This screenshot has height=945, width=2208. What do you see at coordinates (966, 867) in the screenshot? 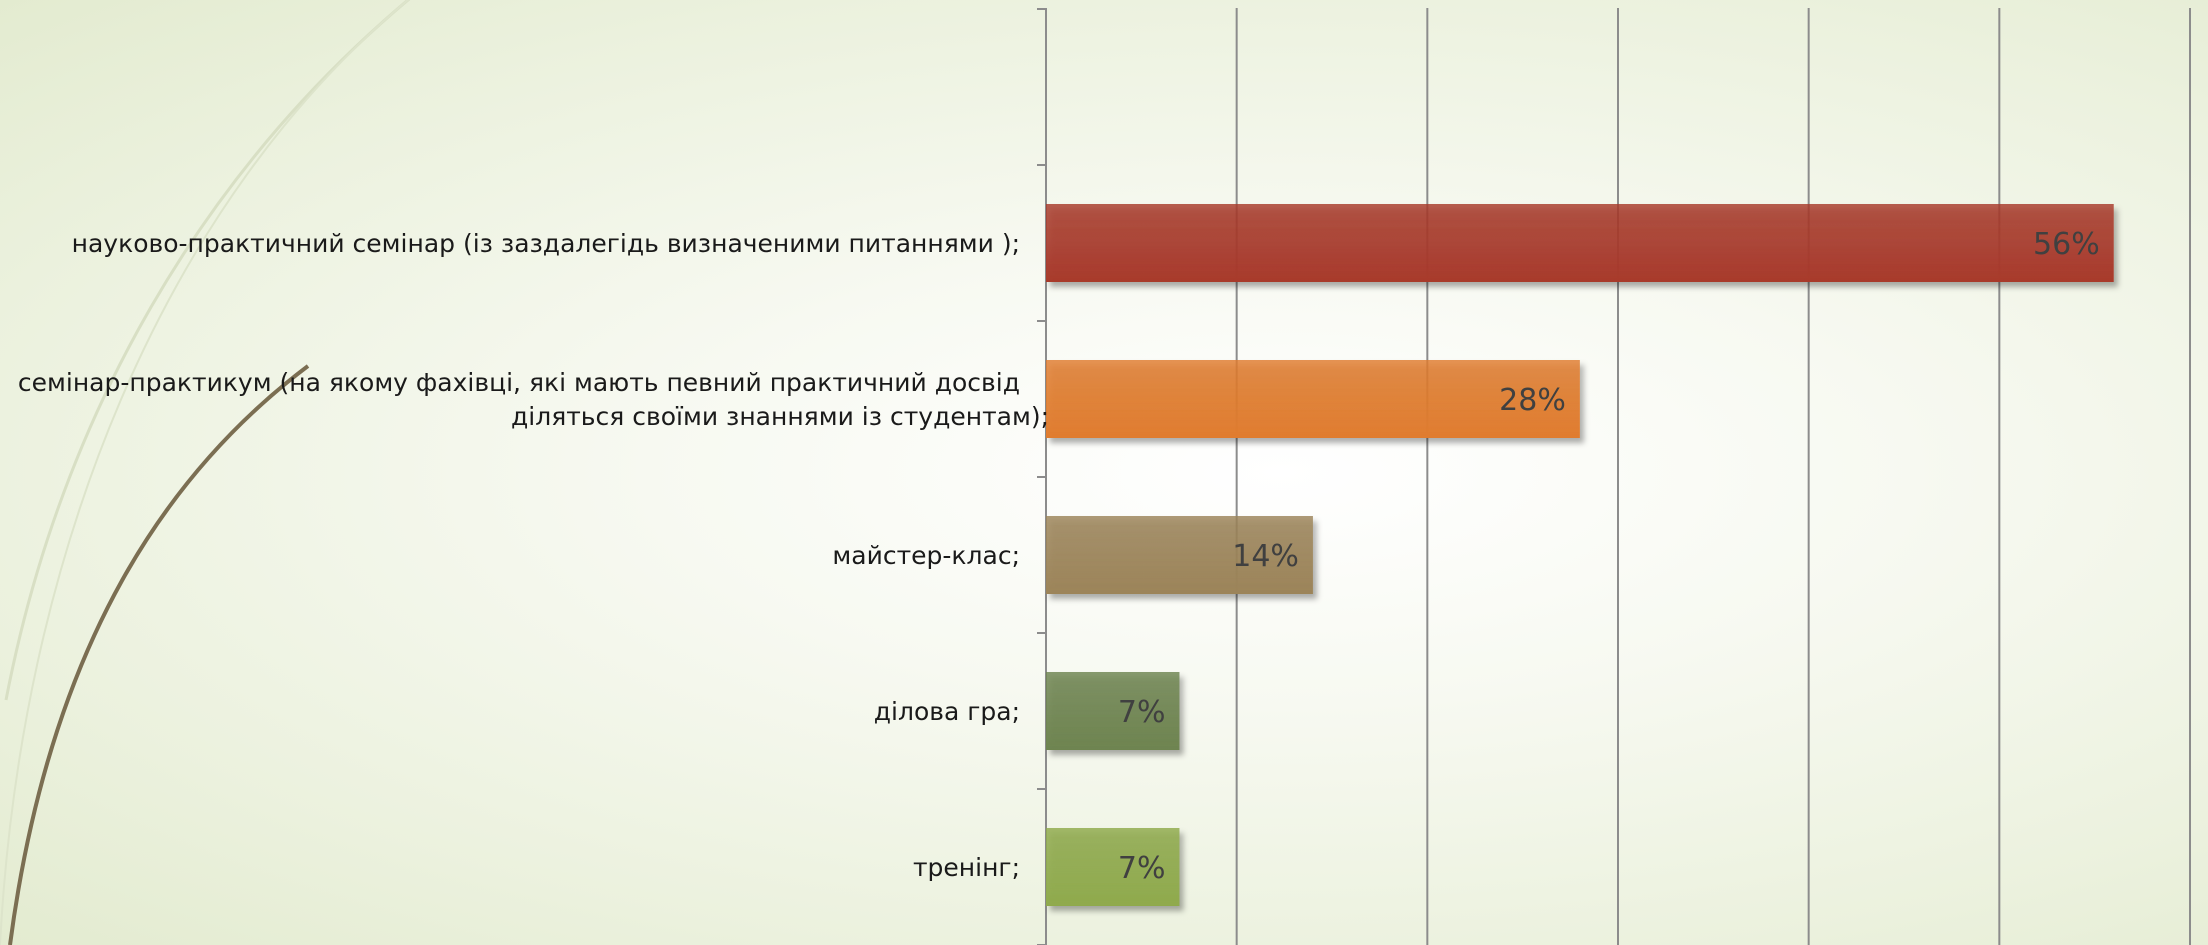
I see `category-label-1: тренінг;` at bounding box center [966, 867].